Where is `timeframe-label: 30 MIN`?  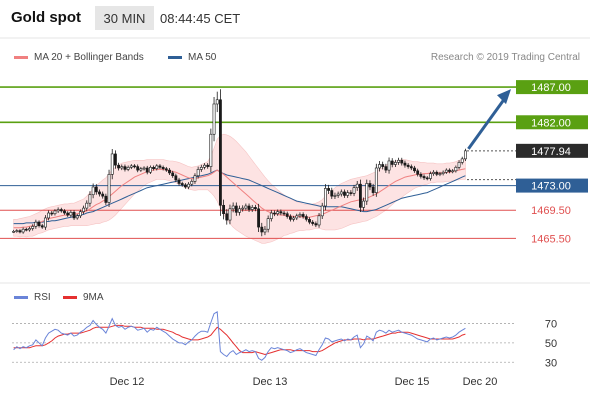
timeframe-label: 30 MIN is located at coordinates (124, 18).